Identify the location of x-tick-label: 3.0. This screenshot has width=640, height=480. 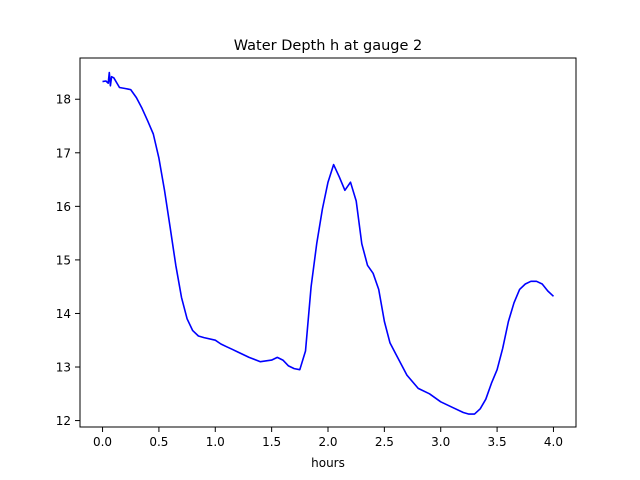
(440, 442).